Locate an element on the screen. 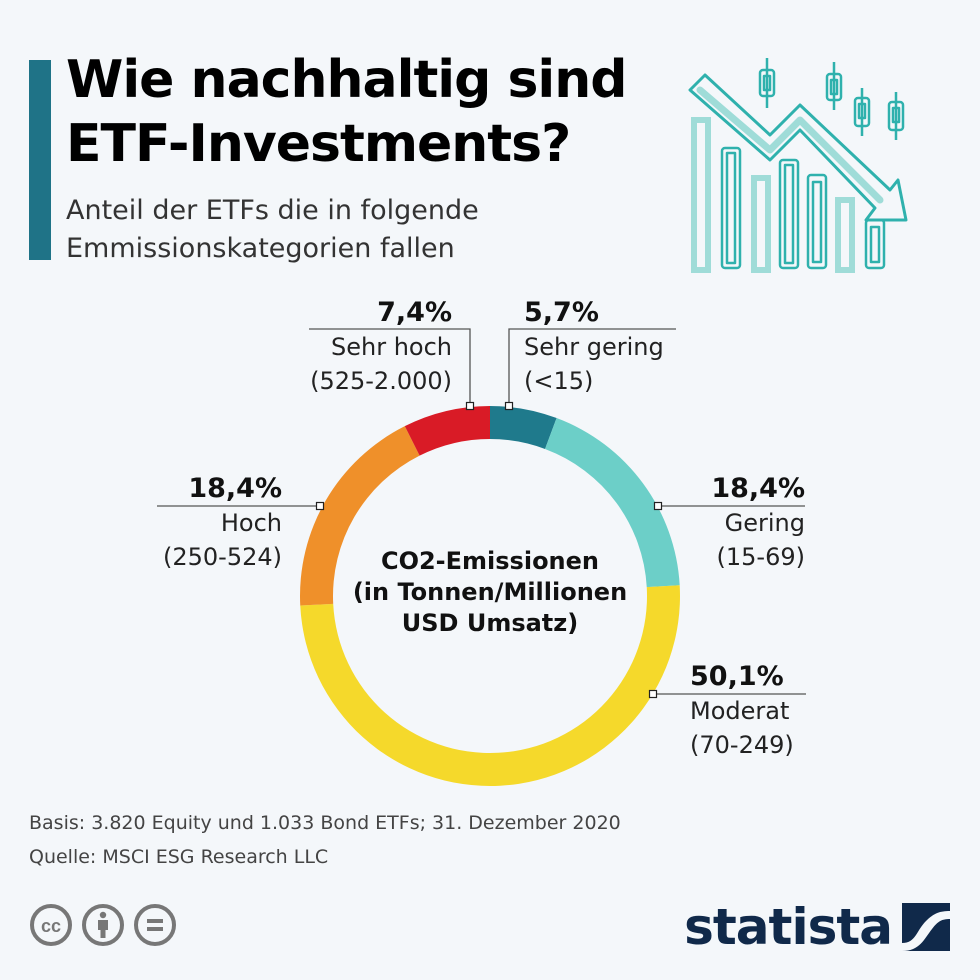 This screenshot has width=980, height=980. slice-value: 7,4% is located at coordinates (414, 312).